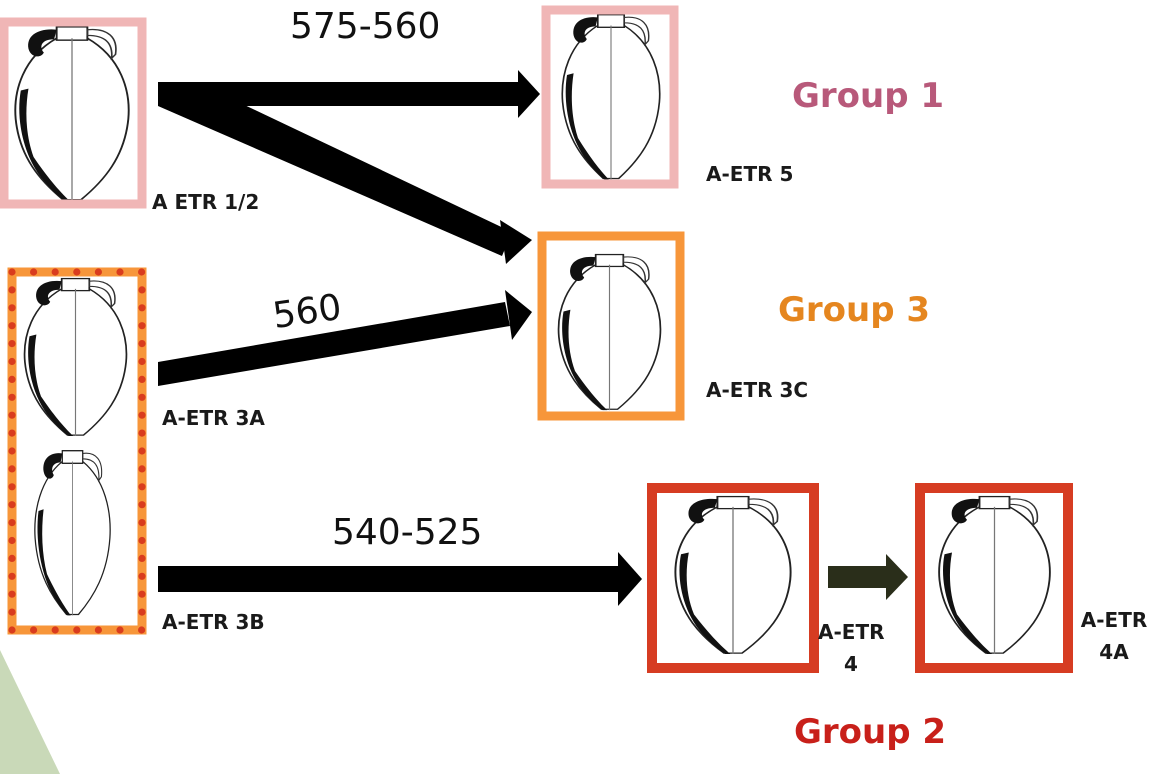 This screenshot has height=774, width=1168. I want to click on amphora-etr4, so click(734, 579).